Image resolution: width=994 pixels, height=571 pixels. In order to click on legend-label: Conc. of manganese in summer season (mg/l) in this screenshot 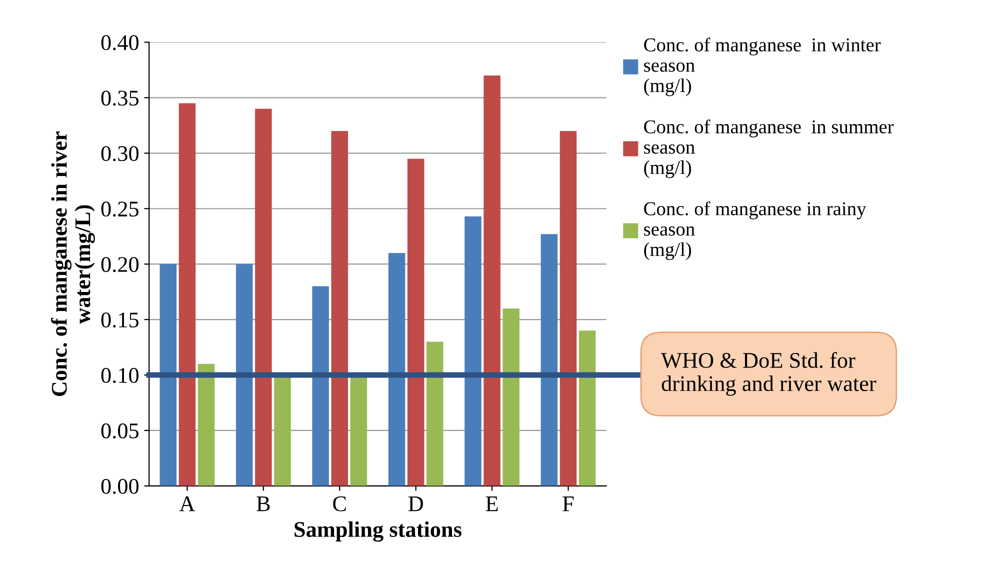, I will do `click(769, 149)`.